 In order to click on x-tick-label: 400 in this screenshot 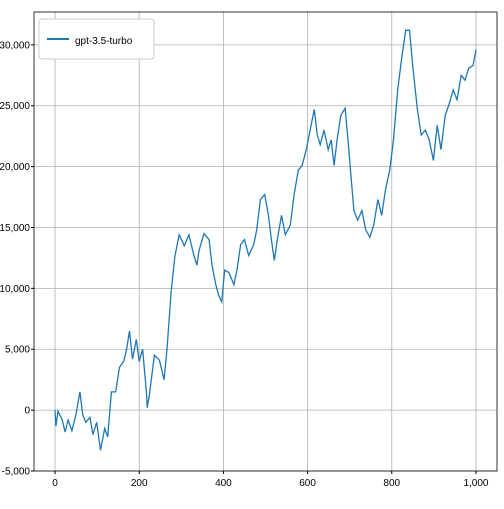, I will do `click(223, 483)`.